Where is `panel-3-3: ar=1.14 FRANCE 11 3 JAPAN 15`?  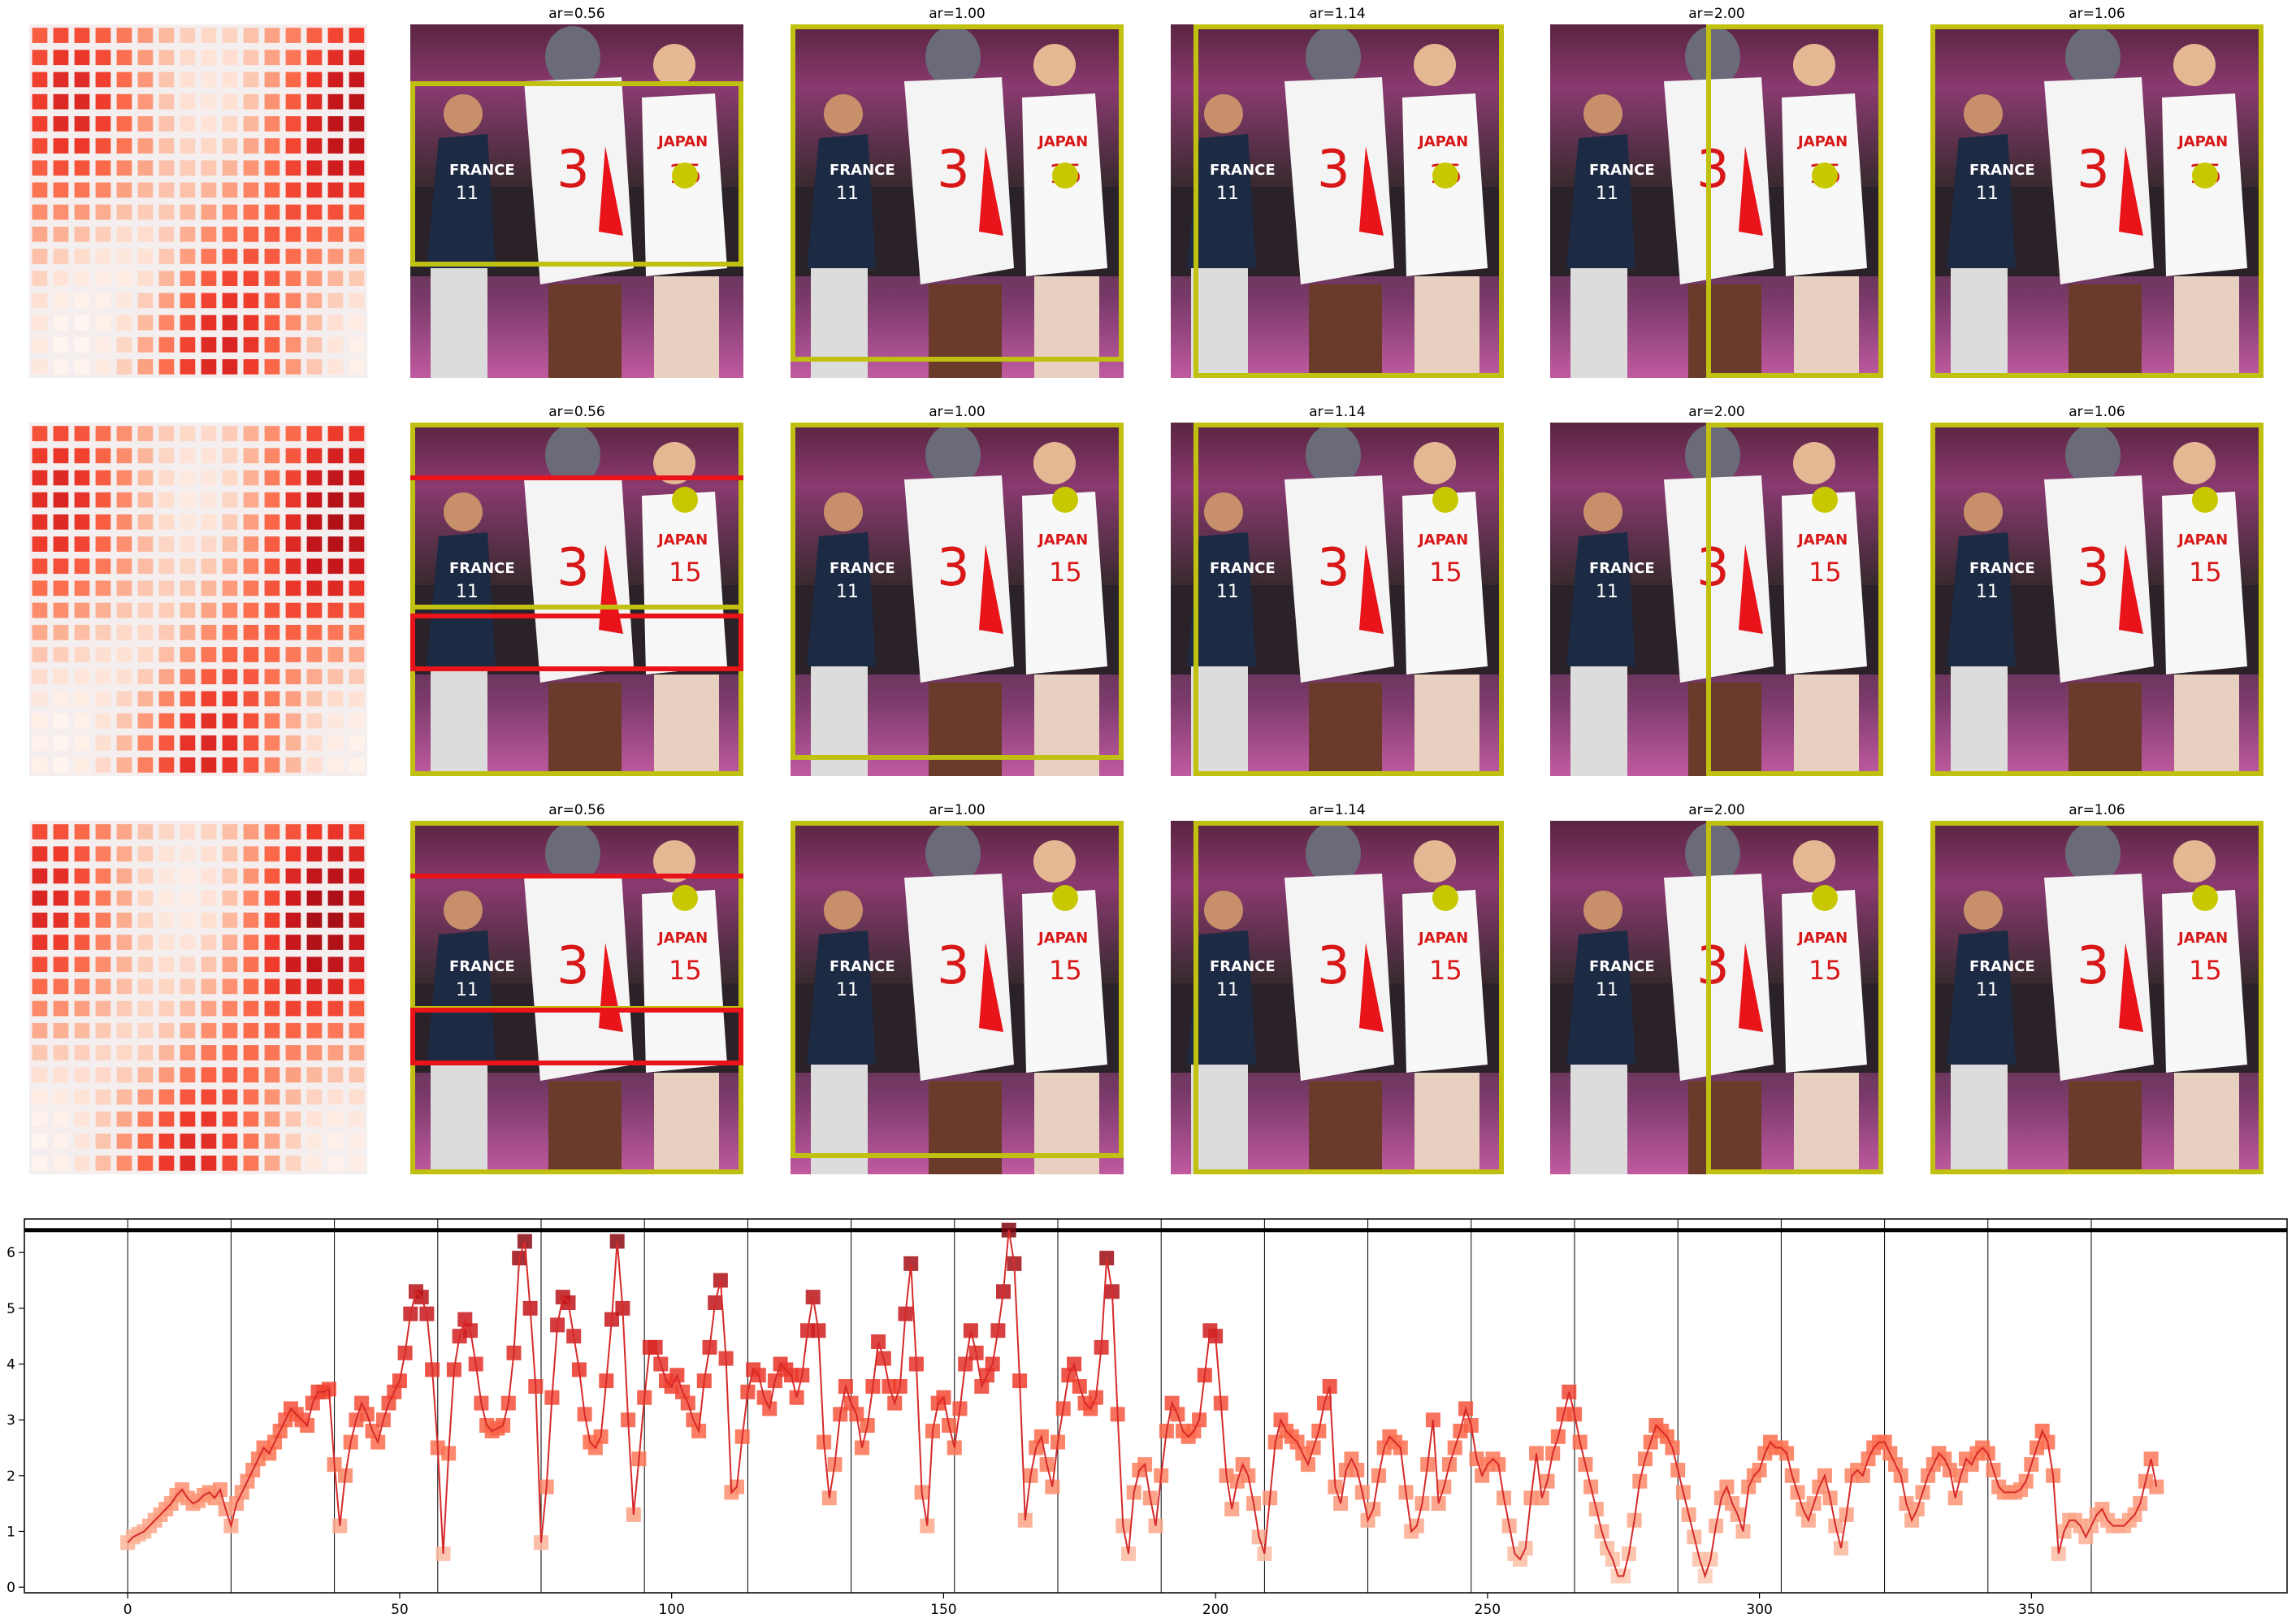
panel-3-3: ar=1.14 FRANCE 11 3 JAPAN 15 is located at coordinates (1337, 988).